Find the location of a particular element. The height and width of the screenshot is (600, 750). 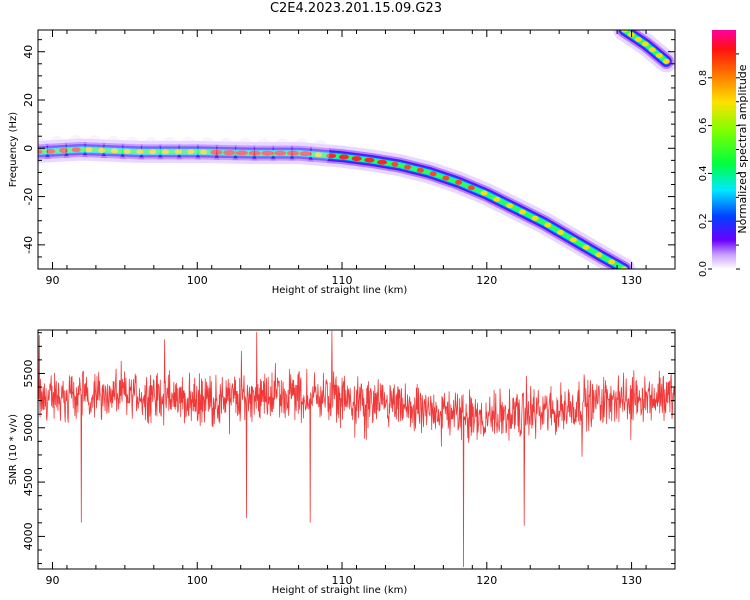

colorbar-label: Normalized spectral amplitude is located at coordinates (742, 148).